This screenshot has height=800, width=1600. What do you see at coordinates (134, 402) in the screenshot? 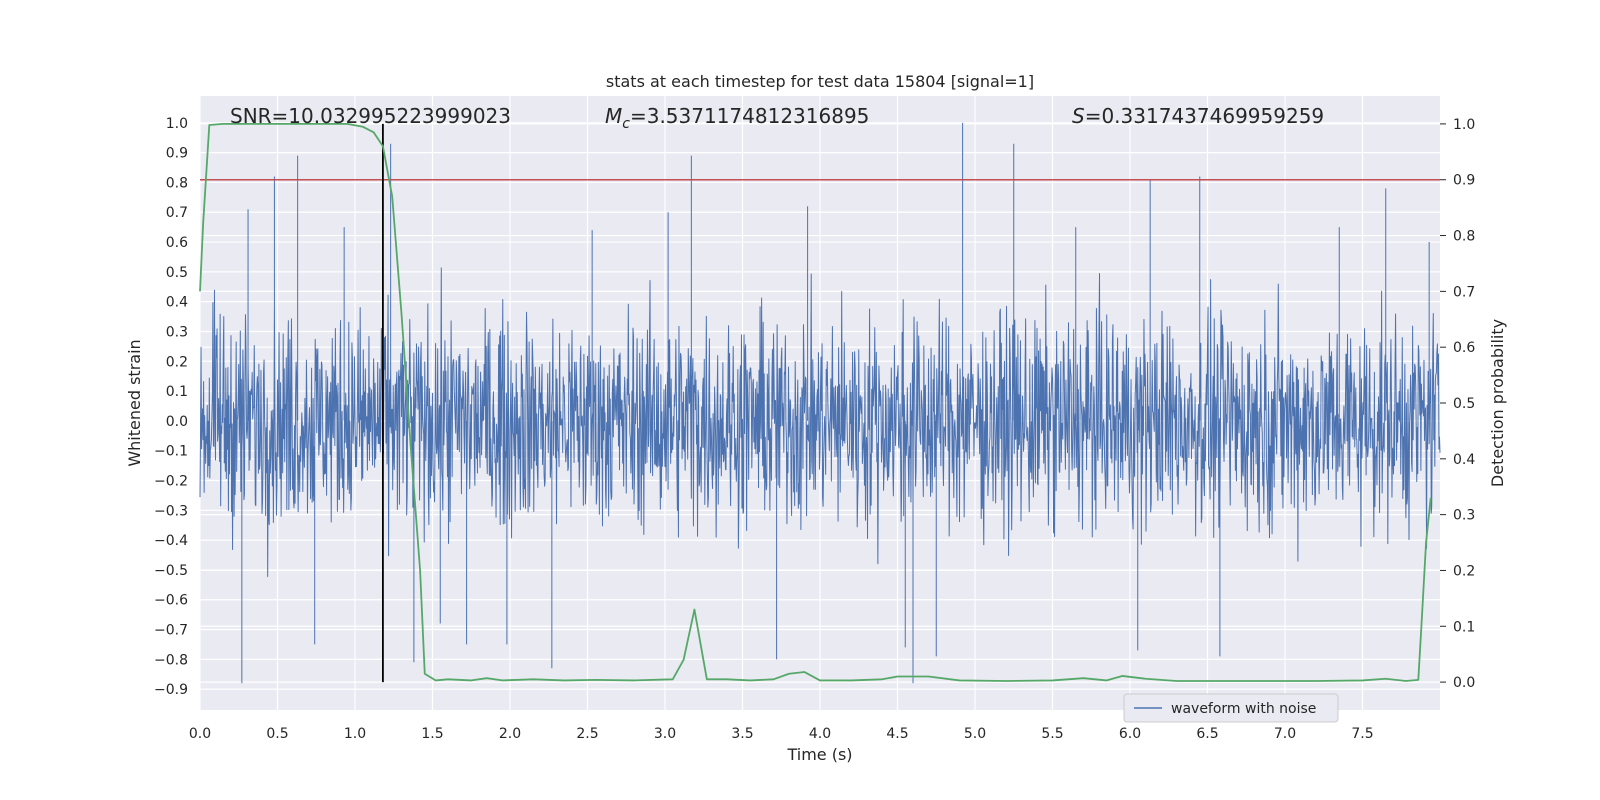
I see `y-axis-label: Whitened strain` at bounding box center [134, 402].